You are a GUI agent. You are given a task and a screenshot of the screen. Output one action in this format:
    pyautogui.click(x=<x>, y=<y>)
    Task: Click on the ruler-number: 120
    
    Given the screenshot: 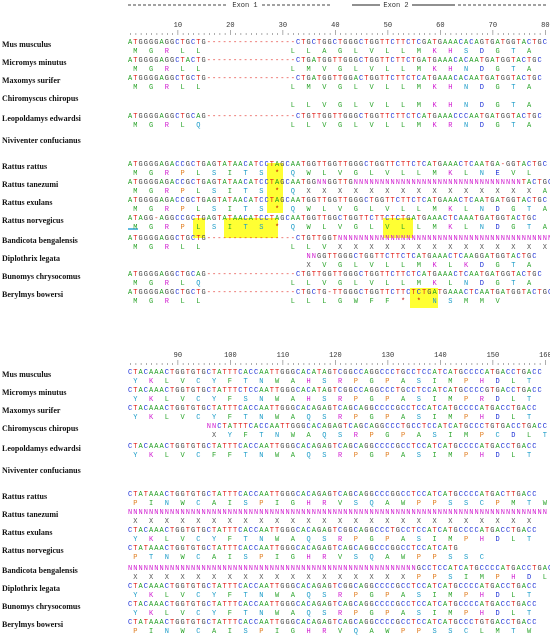 What is the action you would take?
    pyautogui.click(x=335, y=356)
    